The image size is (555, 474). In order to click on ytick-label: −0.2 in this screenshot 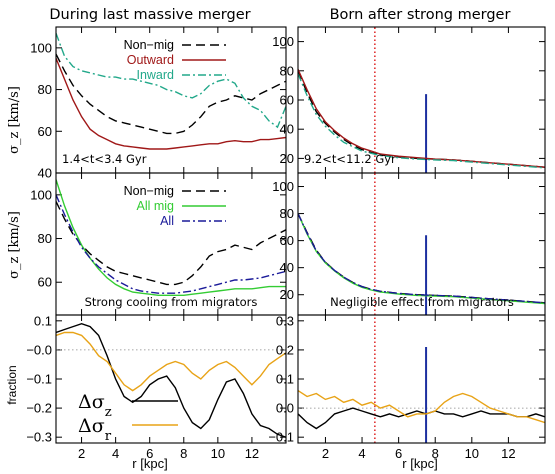, I will do `click(39, 408)`.